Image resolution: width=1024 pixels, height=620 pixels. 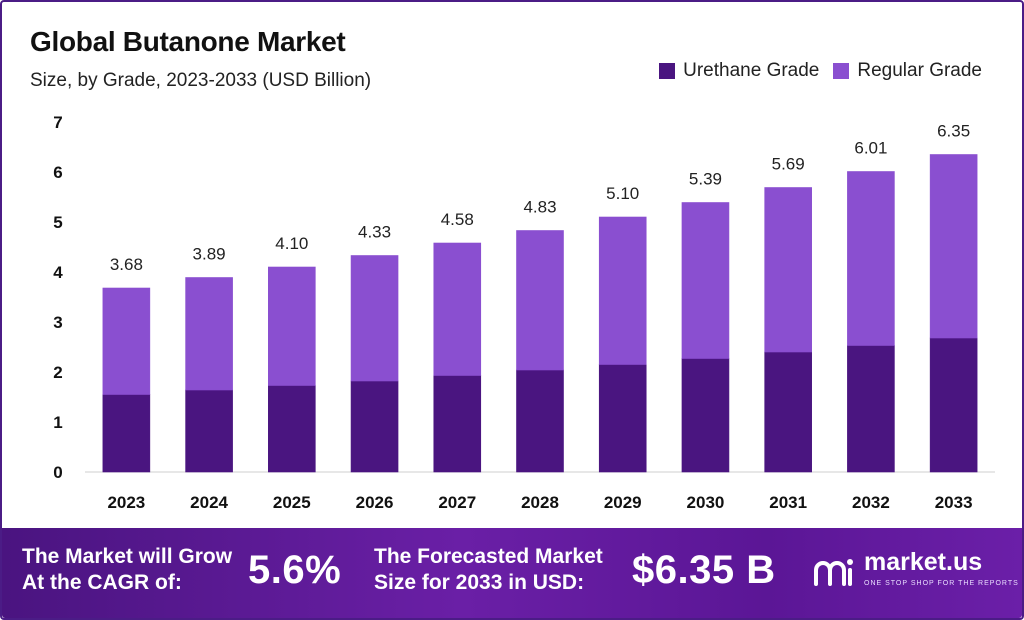 What do you see at coordinates (539, 207) in the screenshot?
I see `total-value-label: 4.83` at bounding box center [539, 207].